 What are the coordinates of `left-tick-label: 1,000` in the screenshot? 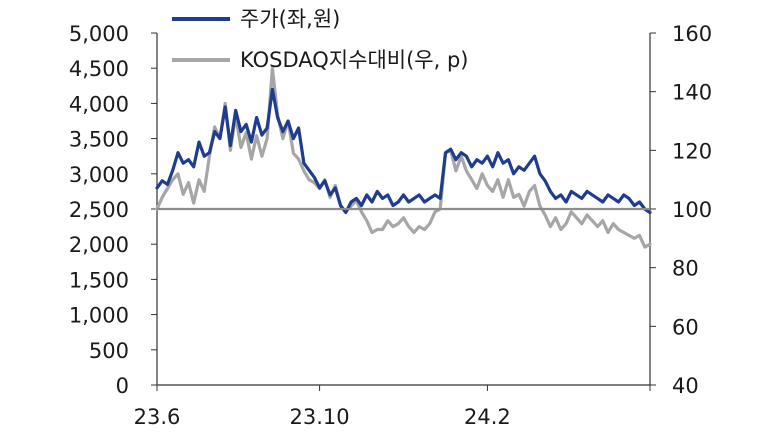 It's located at (99, 316).